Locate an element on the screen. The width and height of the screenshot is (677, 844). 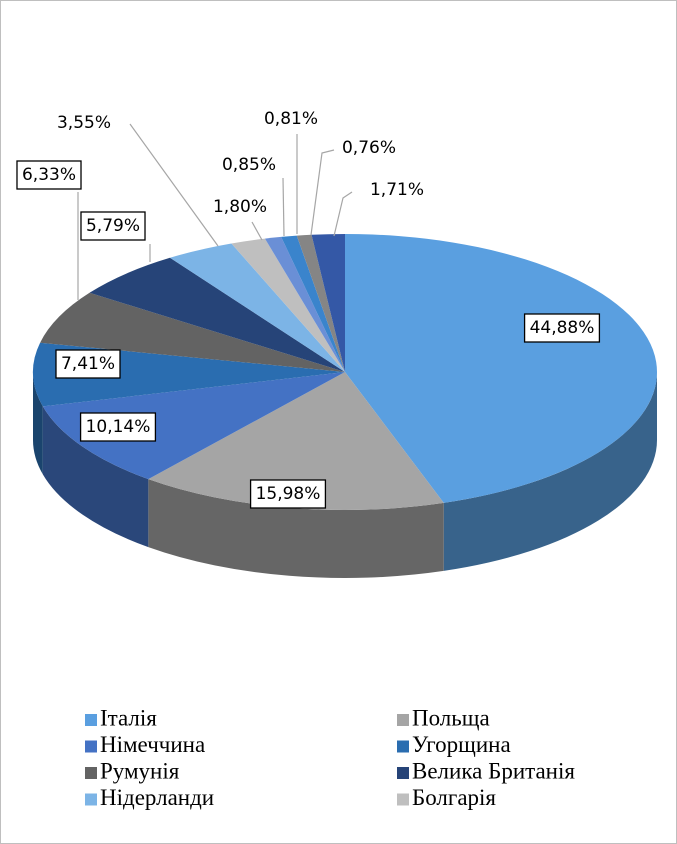
data-label: 6,33% is located at coordinates (49, 175).